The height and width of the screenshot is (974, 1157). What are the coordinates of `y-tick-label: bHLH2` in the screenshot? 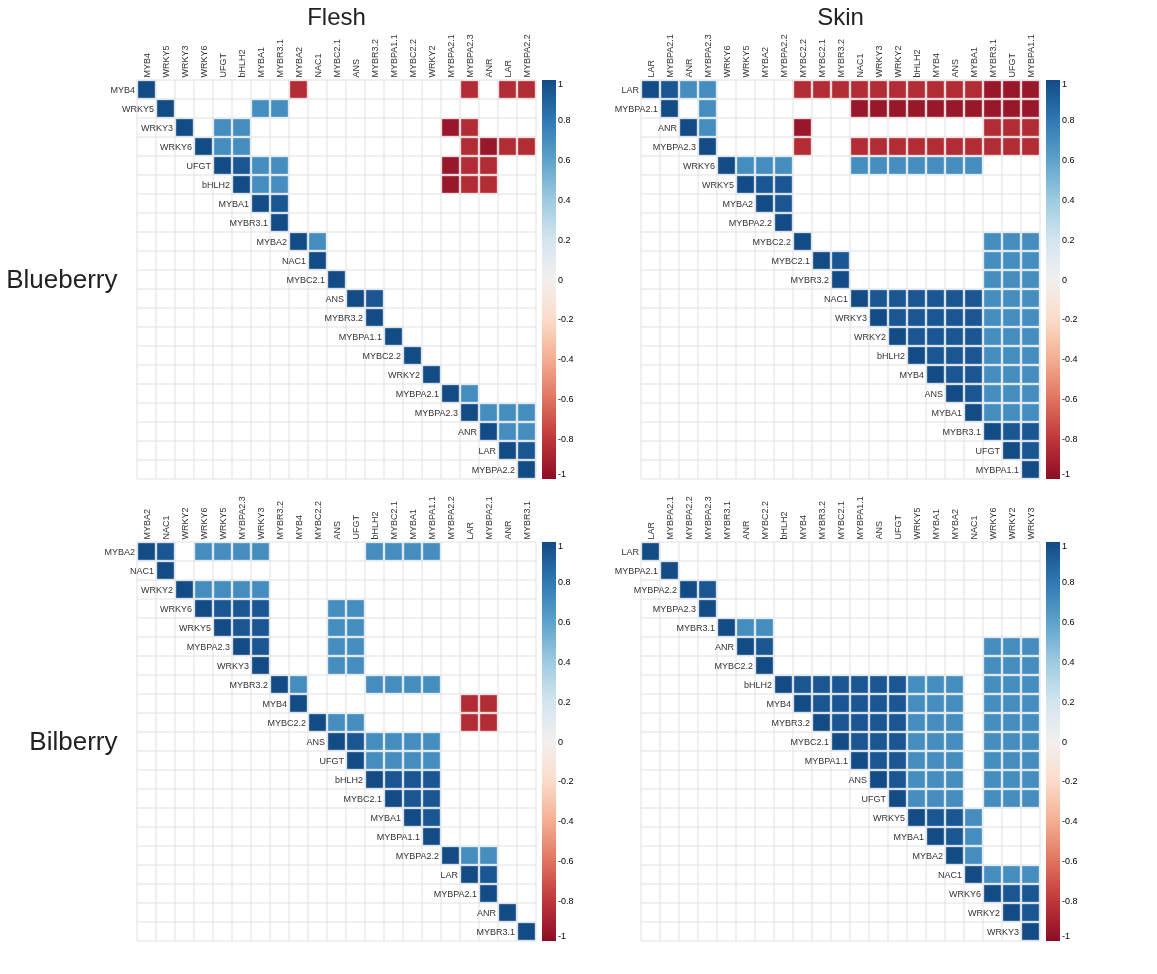 It's located at (348, 779).